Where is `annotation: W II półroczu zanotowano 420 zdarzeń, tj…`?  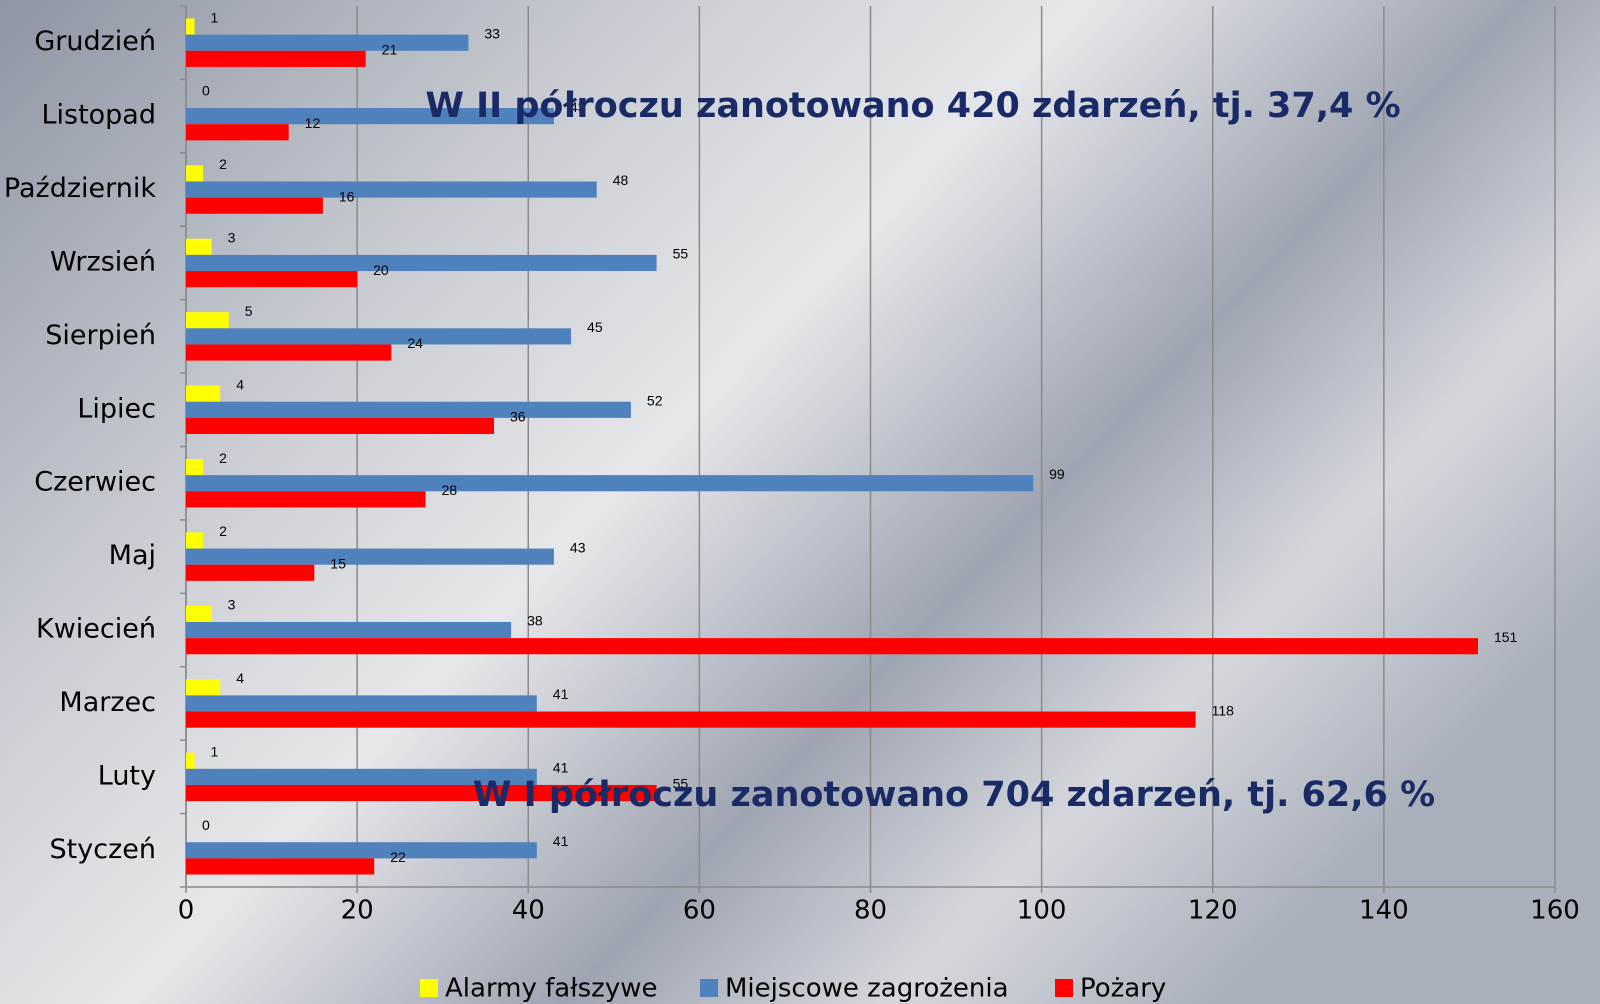
annotation: W II półroczu zanotowano 420 zdarzeń, tj… is located at coordinates (912, 106).